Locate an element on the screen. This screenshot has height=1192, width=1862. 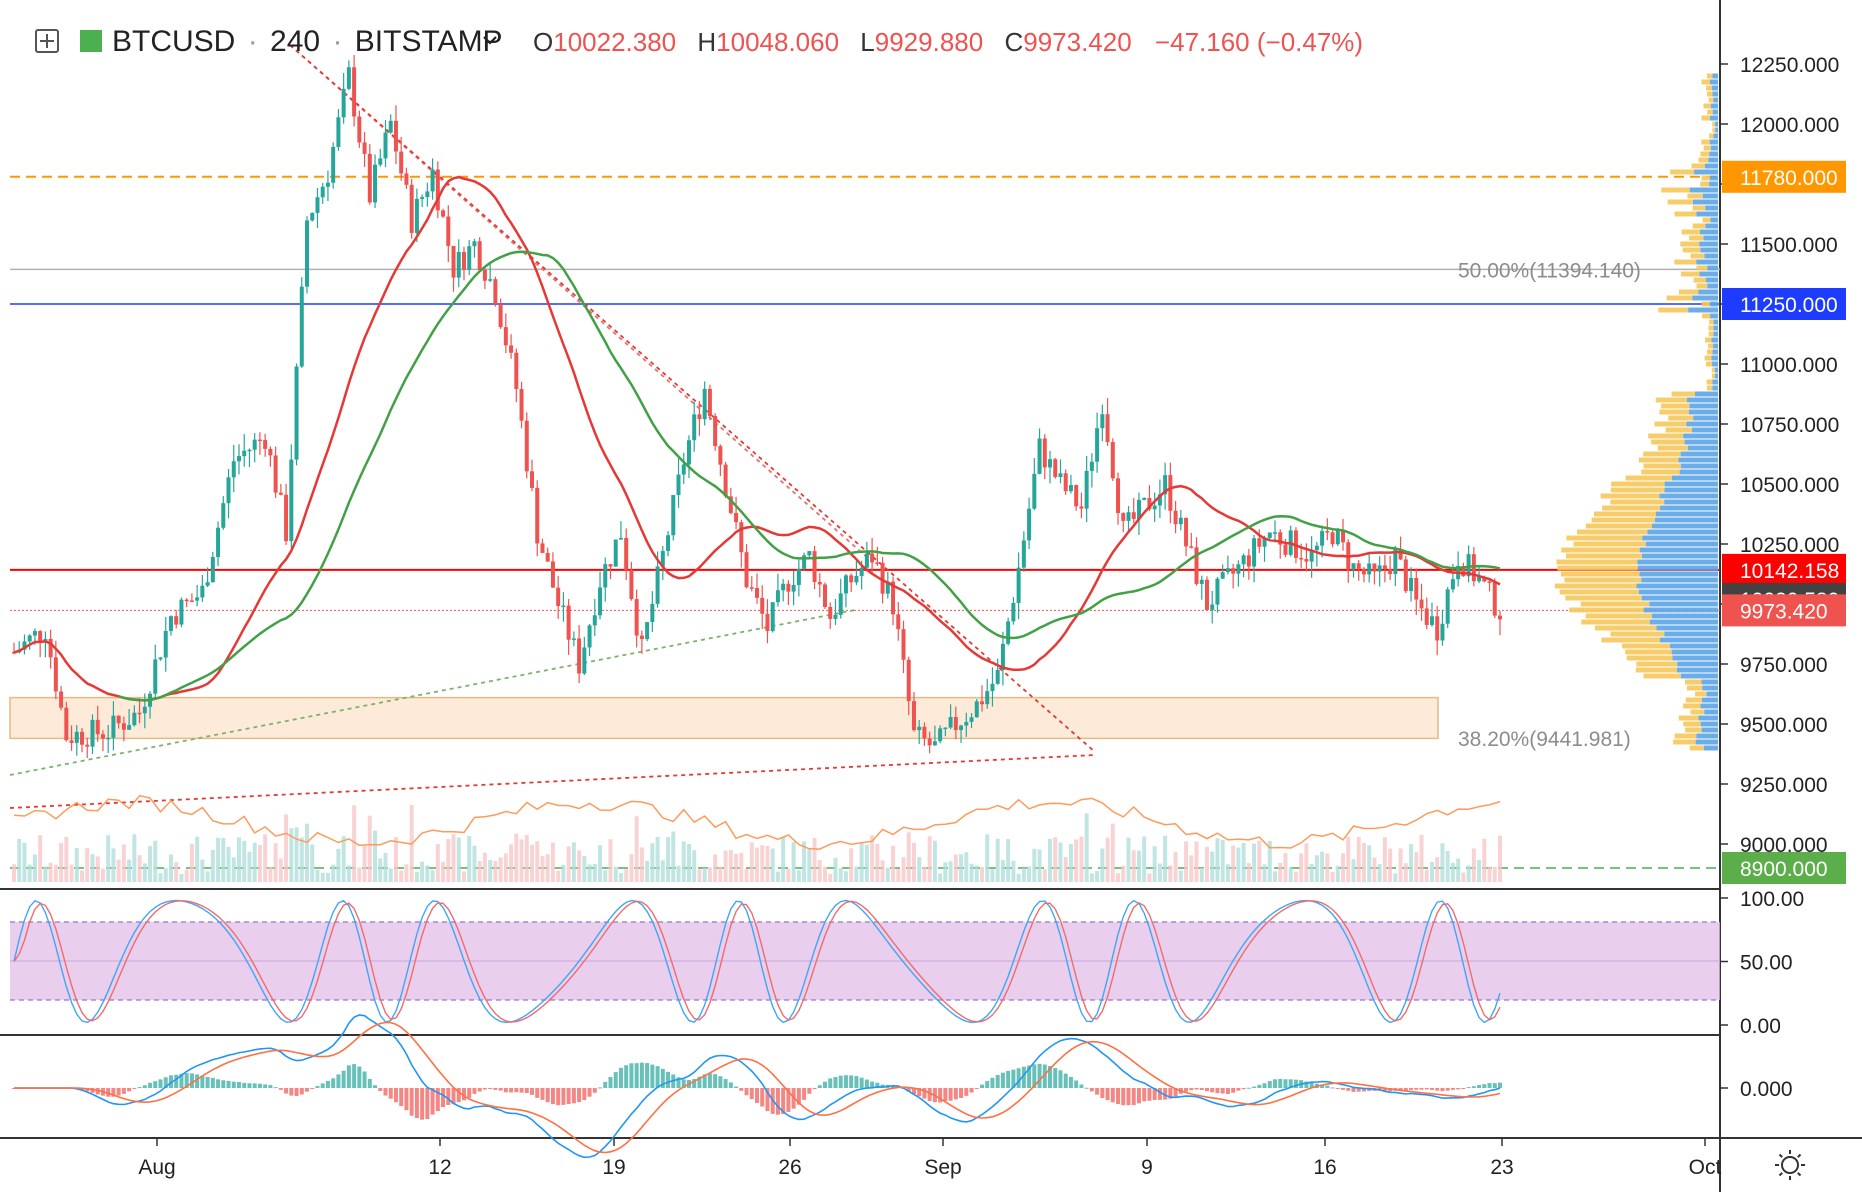
sun-icon is located at coordinates (1790, 1165).